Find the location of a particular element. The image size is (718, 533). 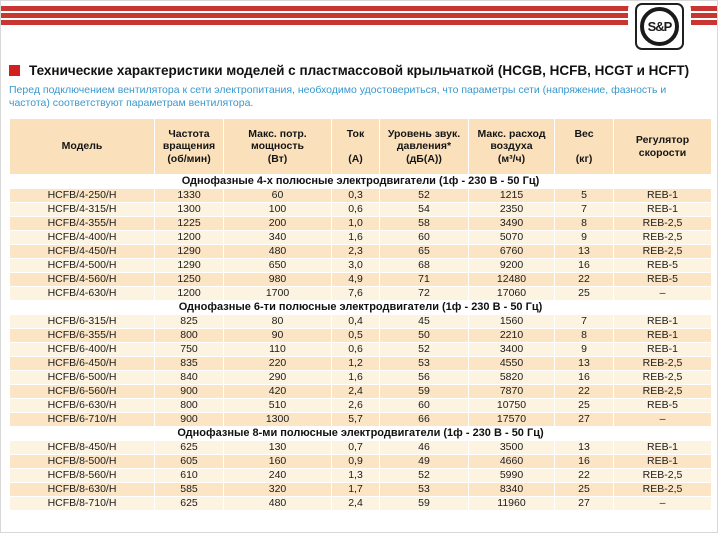

table-row: HCFB/6-315/H 825 80 0,4 45 1560 7 REB-1 is located at coordinates (360, 321).